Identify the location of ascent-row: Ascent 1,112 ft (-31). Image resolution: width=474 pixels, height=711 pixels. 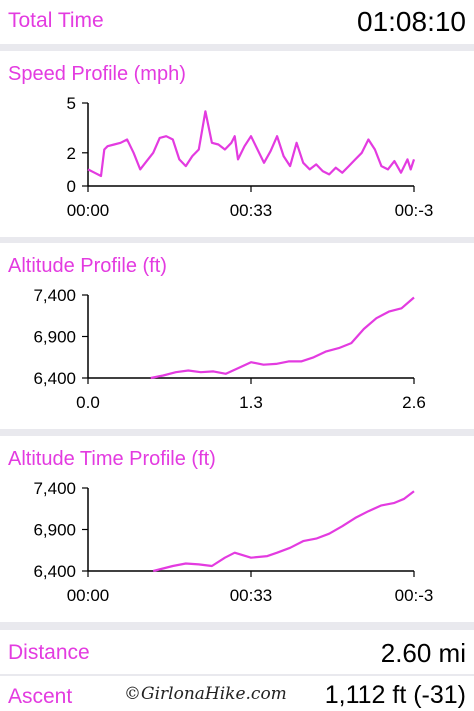
(237, 693).